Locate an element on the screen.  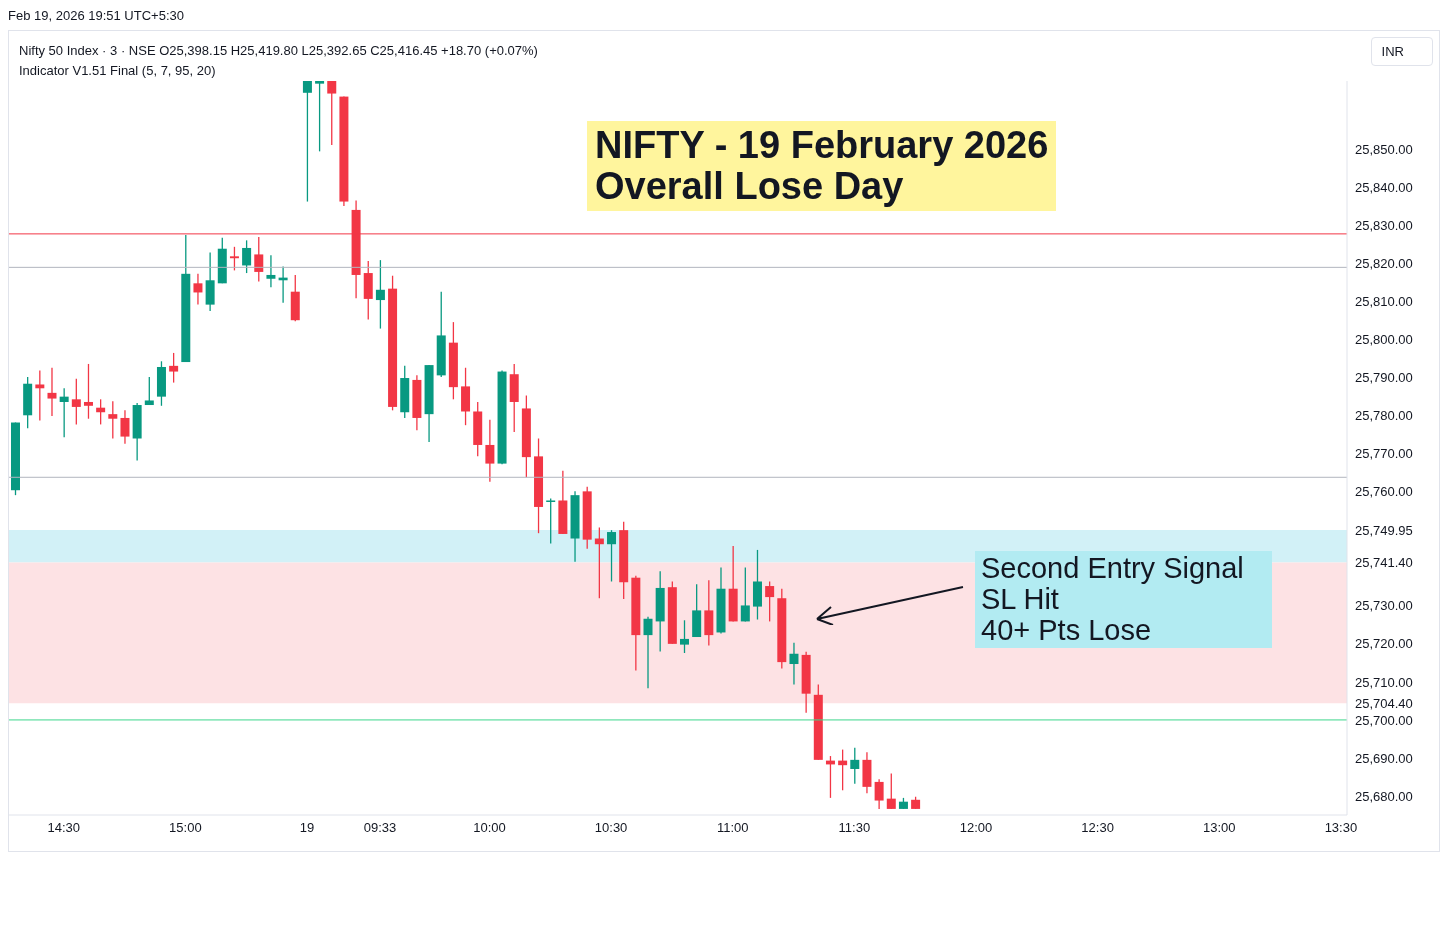
y-tick-label: 25,720.00 is located at coordinates (1384, 644).